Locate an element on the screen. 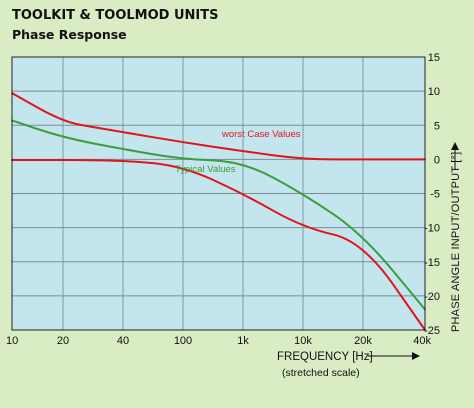 The image size is (474, 408). y-tick-label-5: 5 is located at coordinates (437, 126).